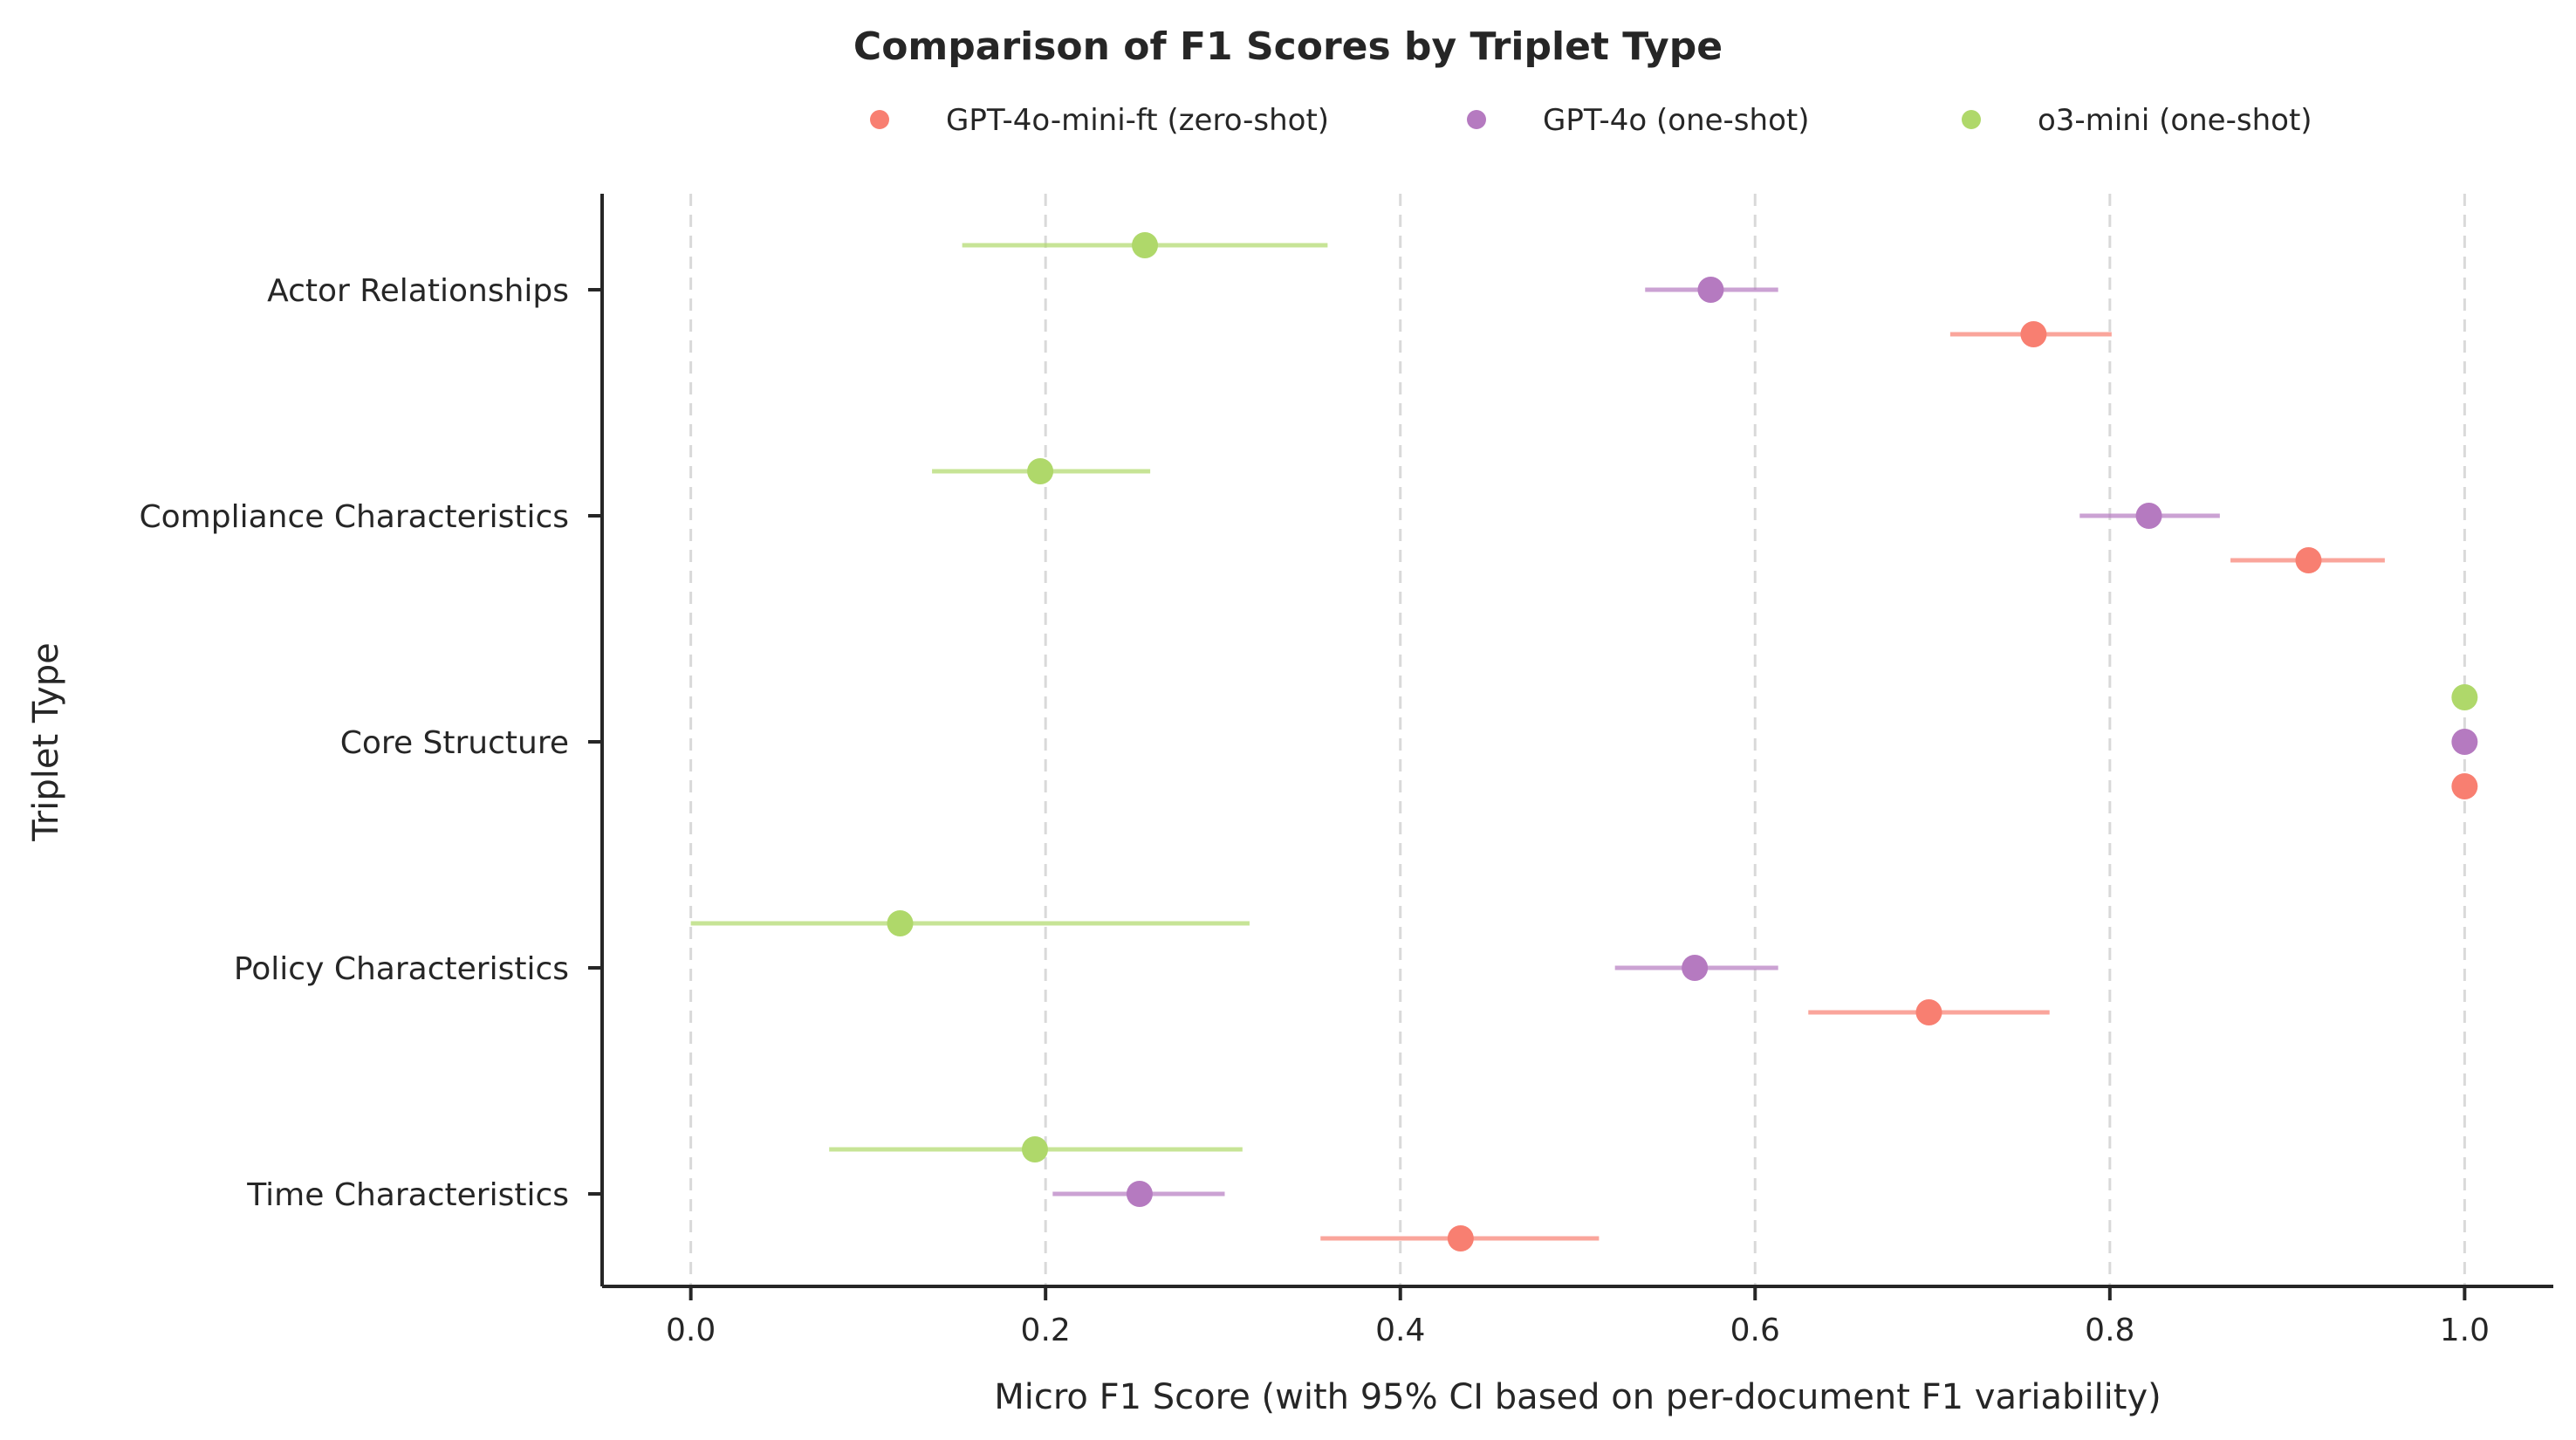  I want to click on y-tick-label: Core Structure, so click(455, 743).